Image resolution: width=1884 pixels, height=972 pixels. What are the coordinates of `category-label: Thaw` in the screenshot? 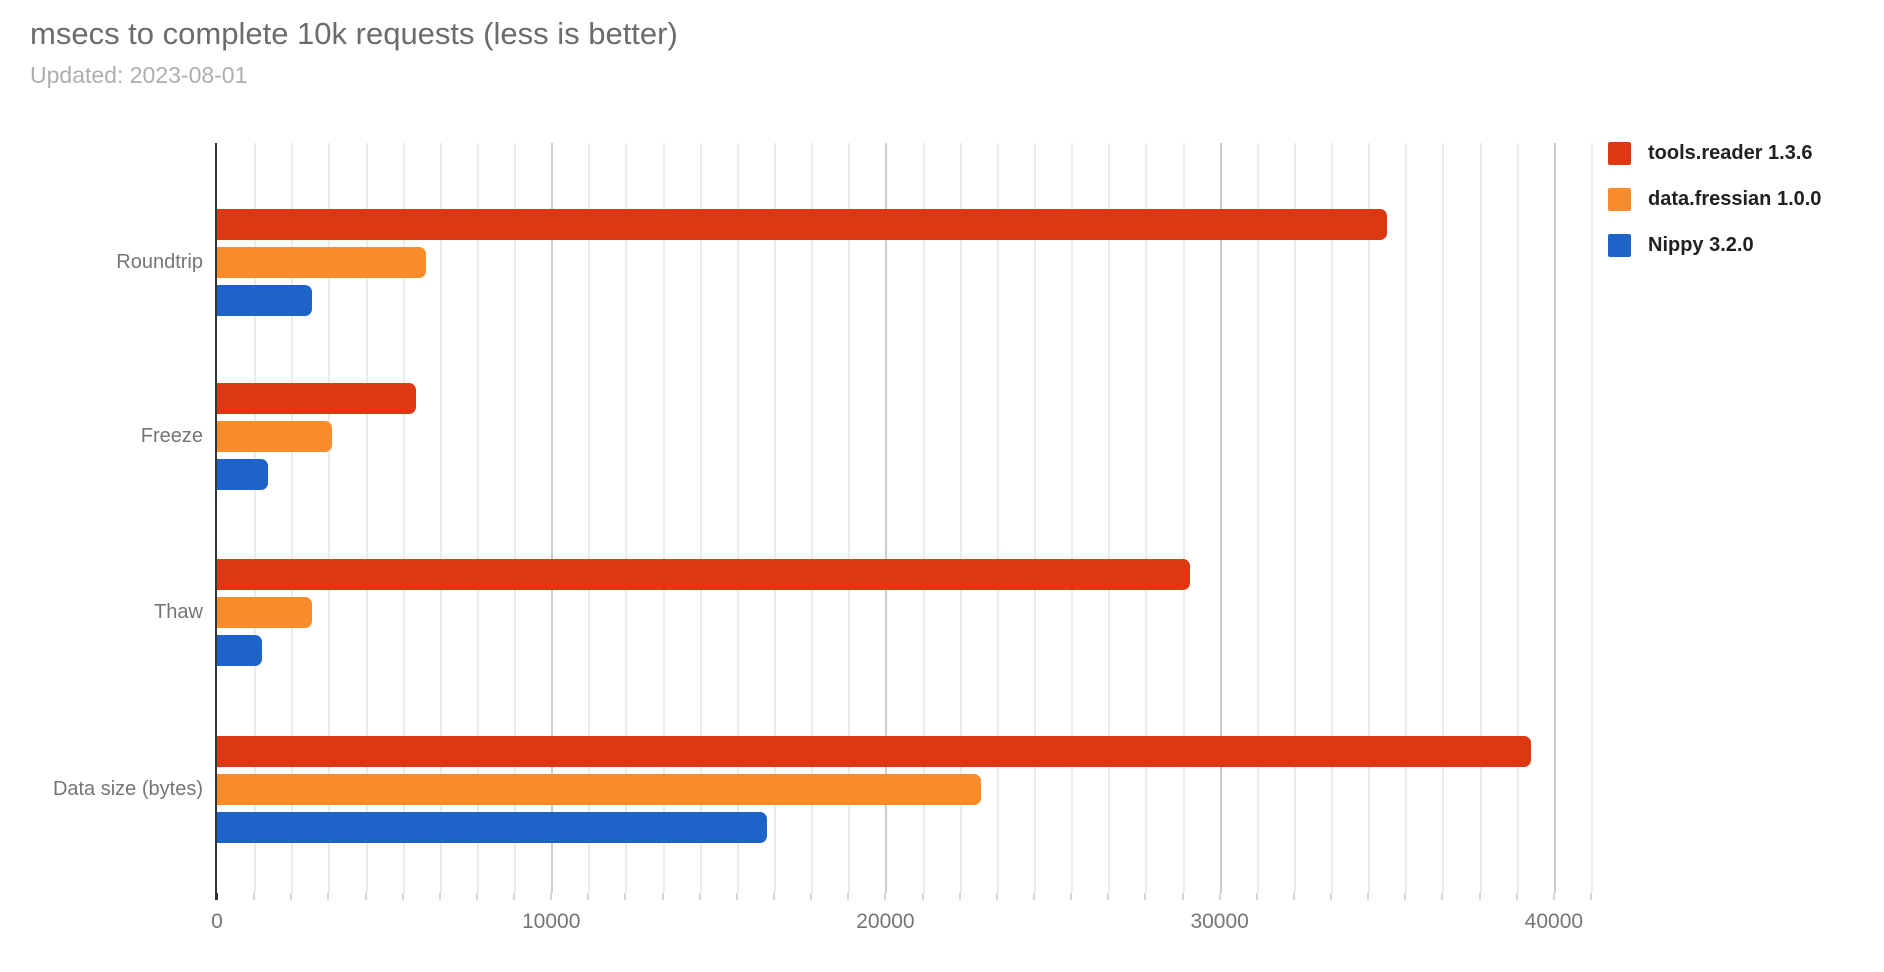 It's located at (178, 612).